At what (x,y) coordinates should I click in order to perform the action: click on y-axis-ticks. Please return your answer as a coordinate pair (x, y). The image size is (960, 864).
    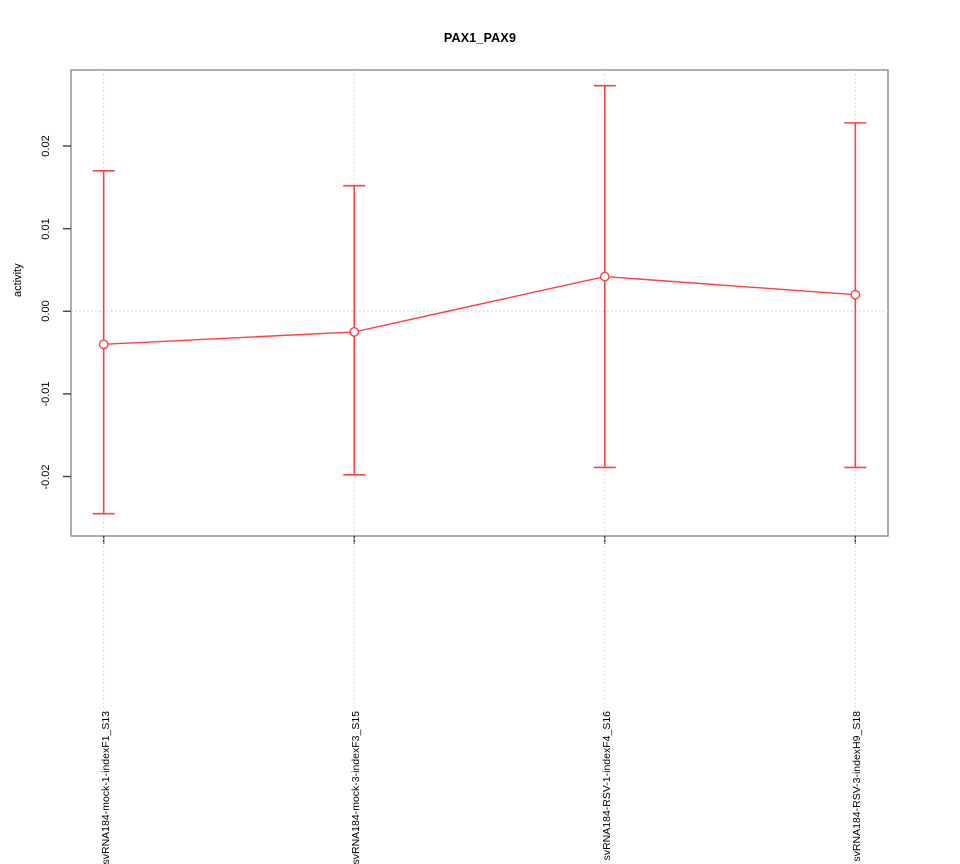
    Looking at the image, I should click on (67, 311).